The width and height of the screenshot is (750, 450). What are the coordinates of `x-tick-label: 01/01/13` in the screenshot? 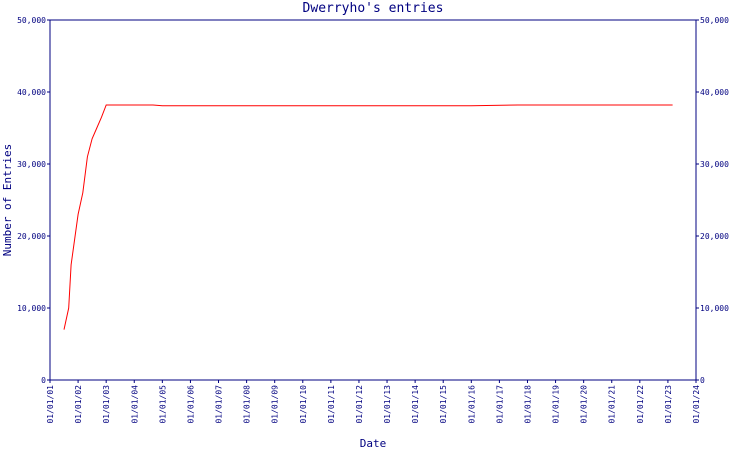 It's located at (387, 404).